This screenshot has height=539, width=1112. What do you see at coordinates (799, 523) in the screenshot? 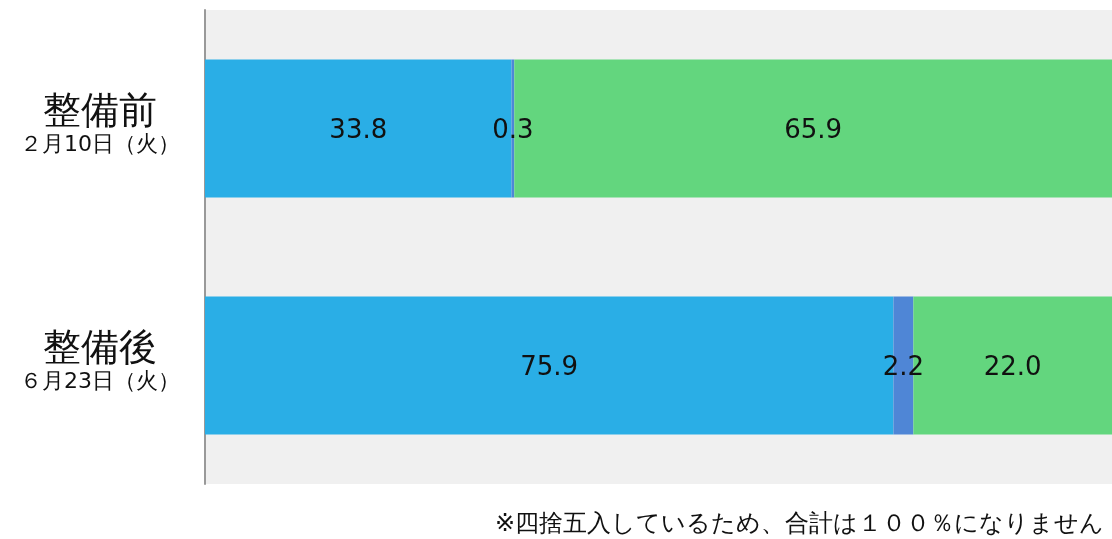
I see `text: ※四捨五入しているため、合計は１００％になりません` at bounding box center [799, 523].